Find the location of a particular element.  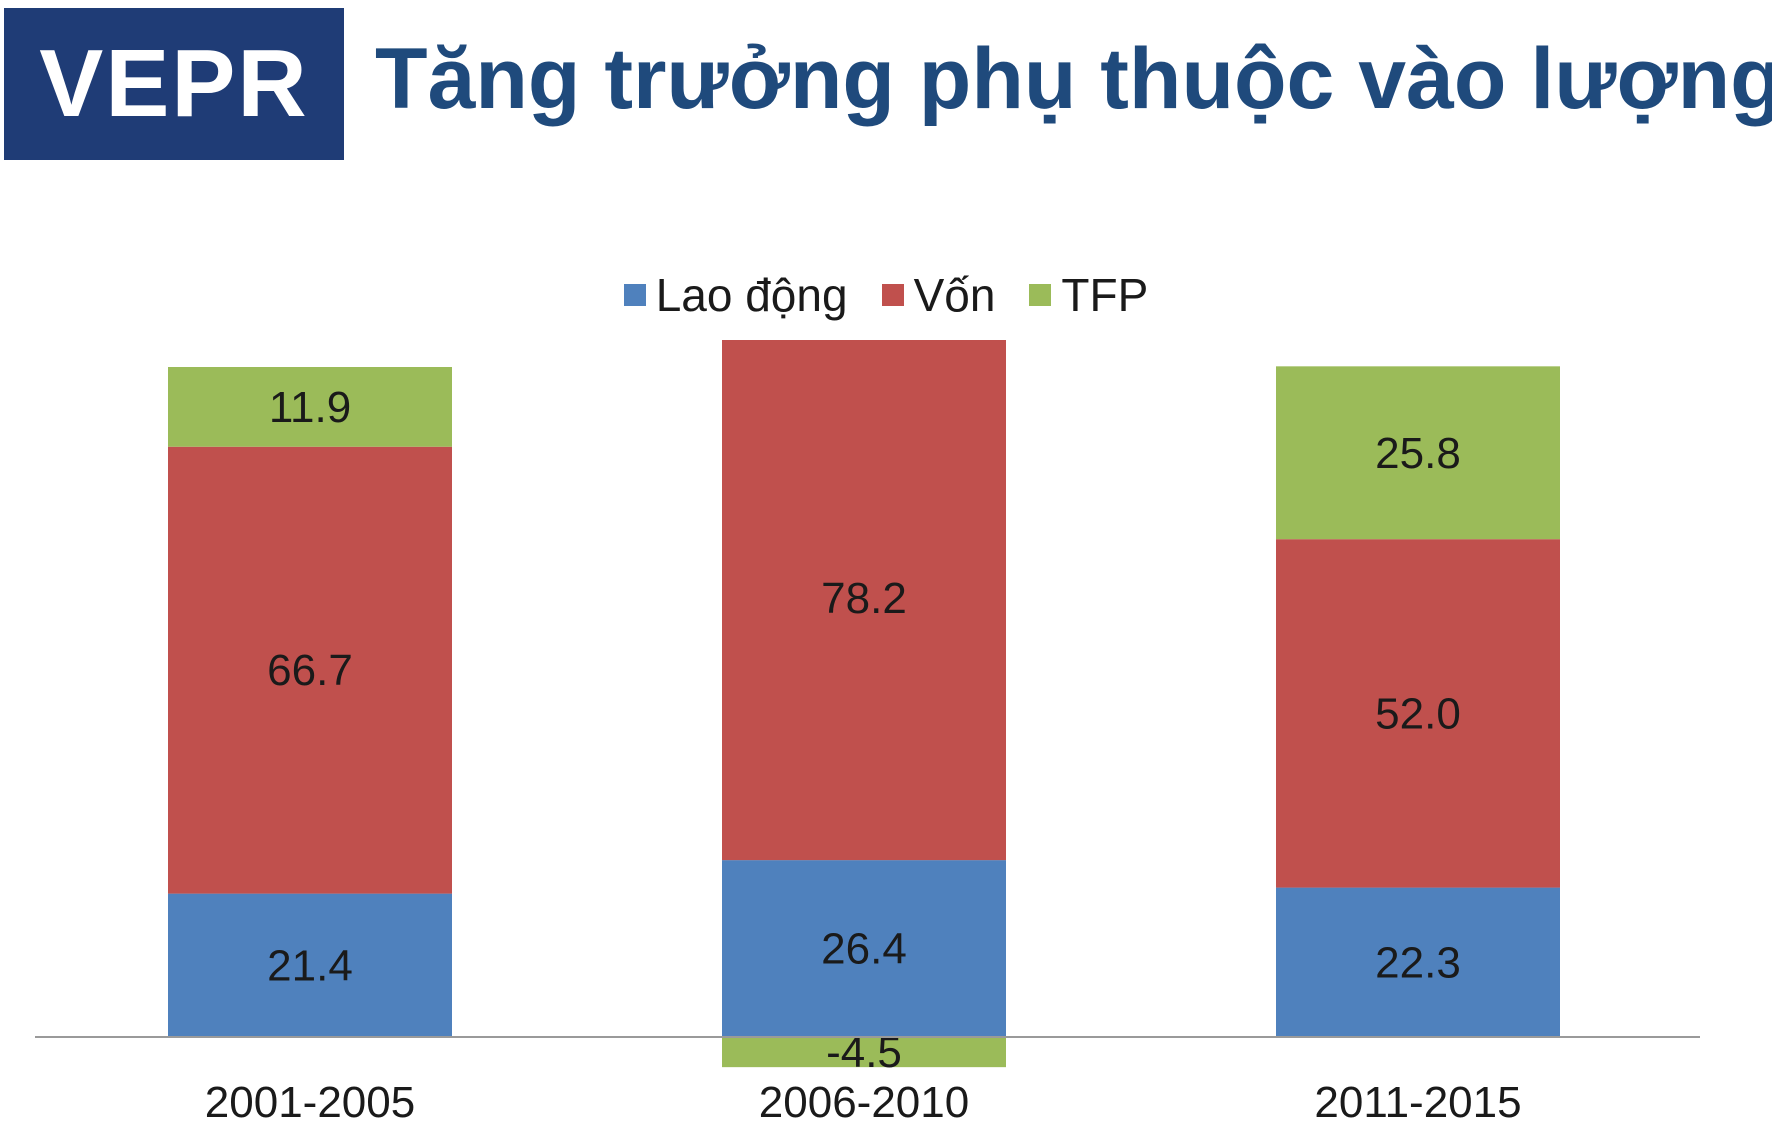

category-label-1: 2001-2005 is located at coordinates (310, 1102).